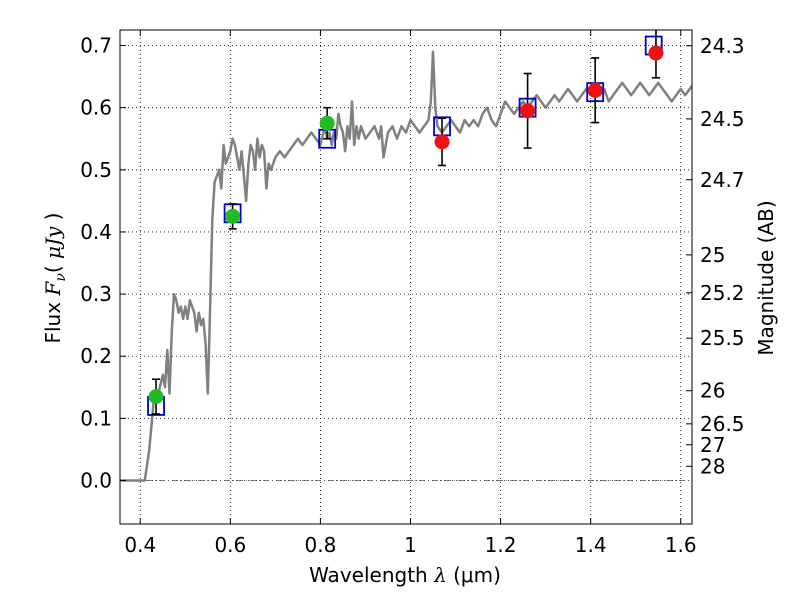 The height and width of the screenshot is (600, 800). What do you see at coordinates (96, 108) in the screenshot?
I see `y-tick-label: 0.6` at bounding box center [96, 108].